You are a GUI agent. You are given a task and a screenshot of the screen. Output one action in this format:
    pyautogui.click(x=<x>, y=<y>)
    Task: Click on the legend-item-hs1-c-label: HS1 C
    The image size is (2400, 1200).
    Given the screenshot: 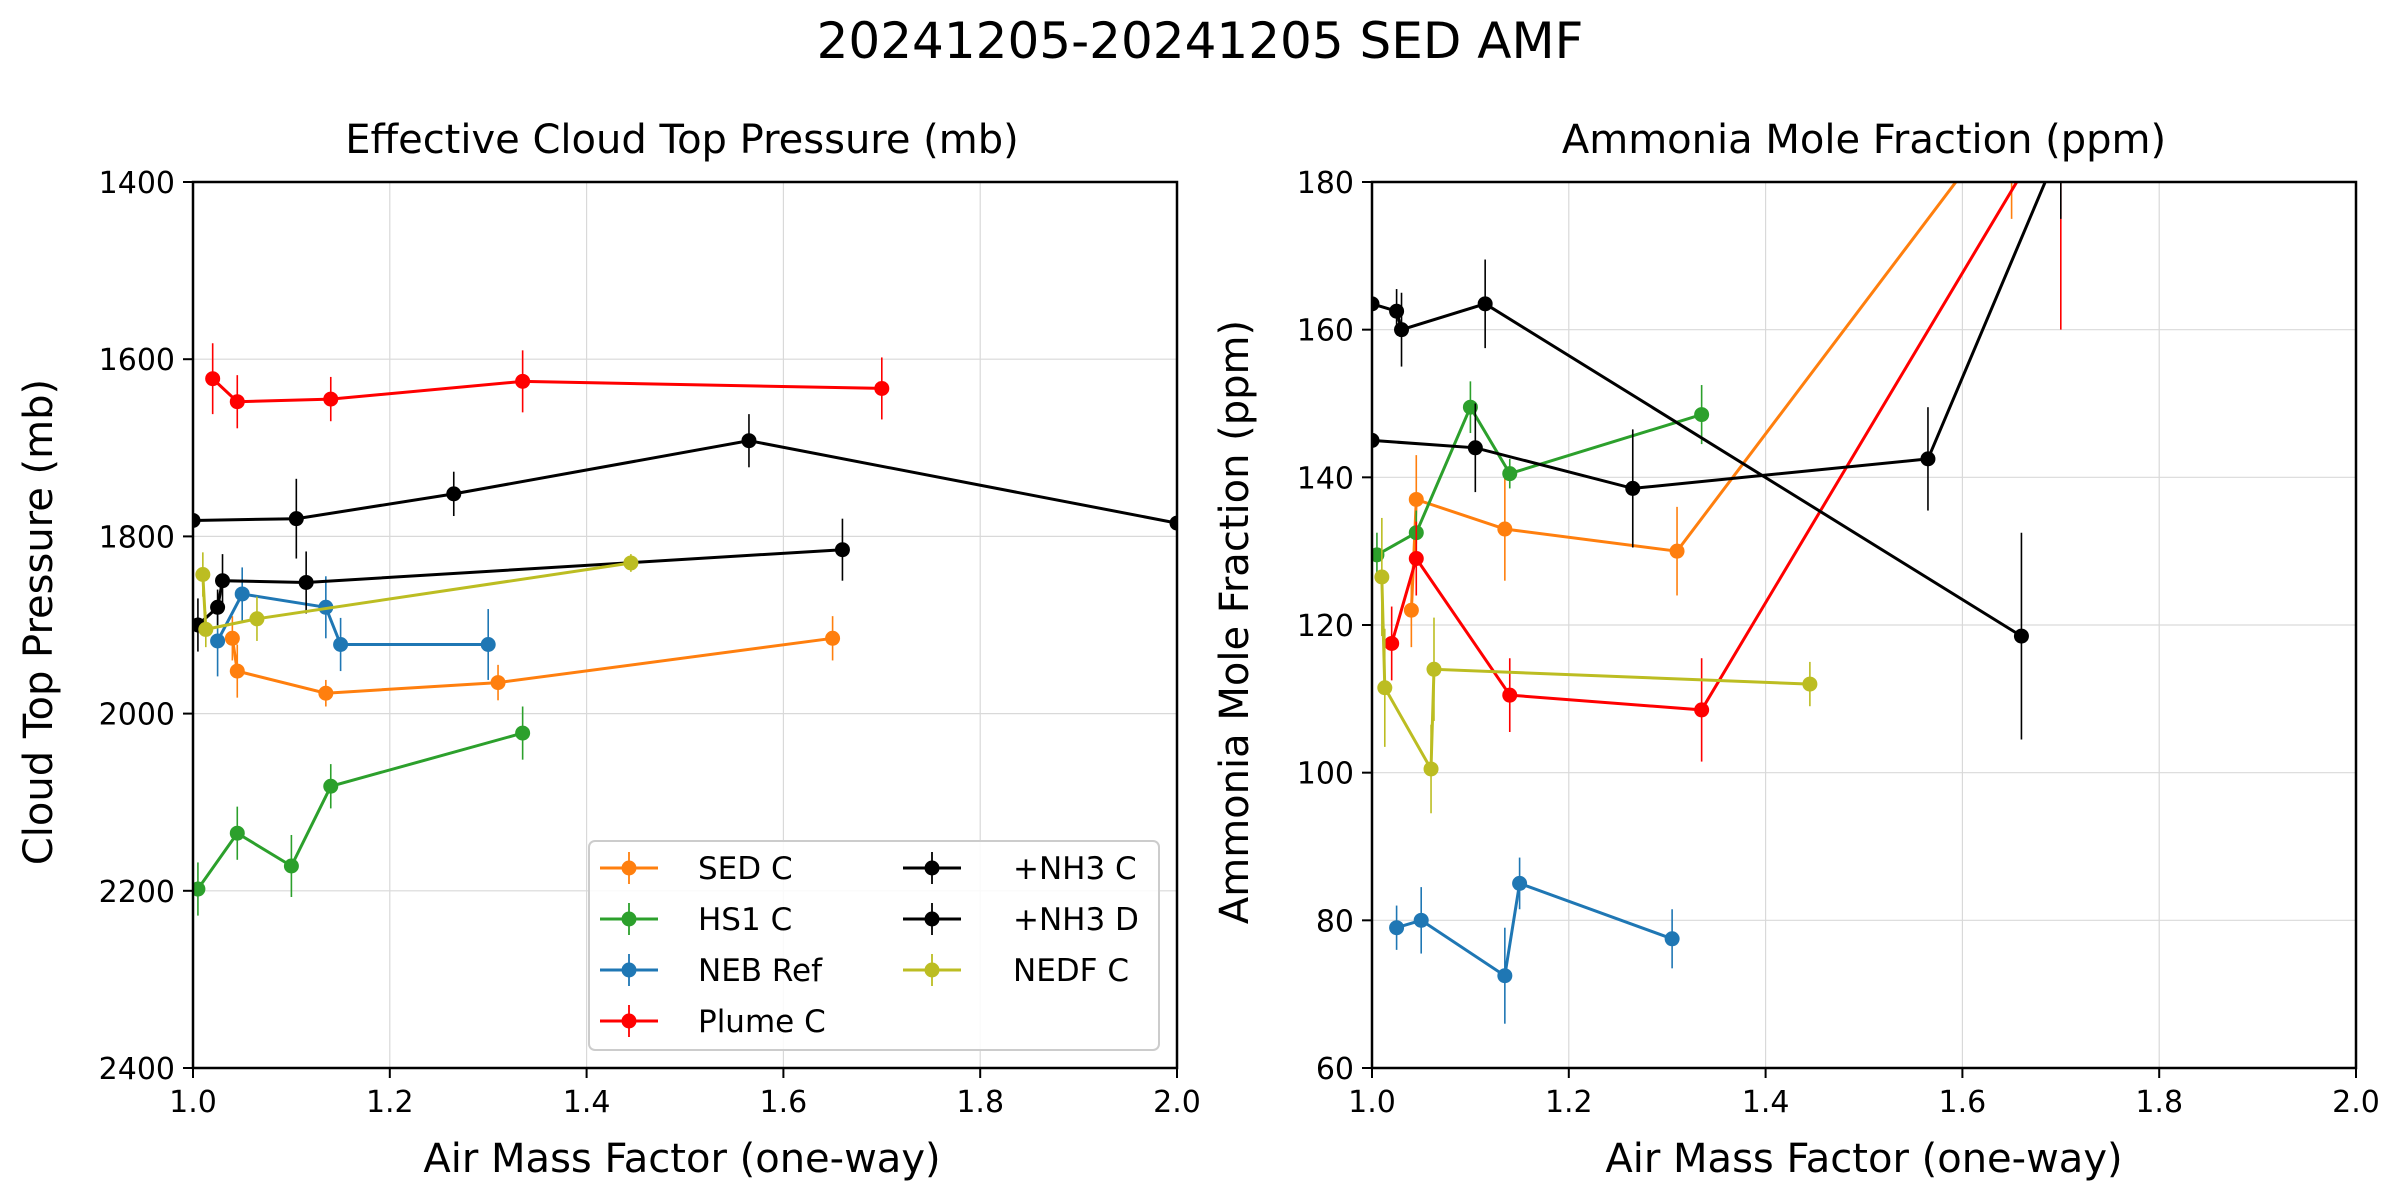 What is the action you would take?
    pyautogui.click(x=745, y=920)
    